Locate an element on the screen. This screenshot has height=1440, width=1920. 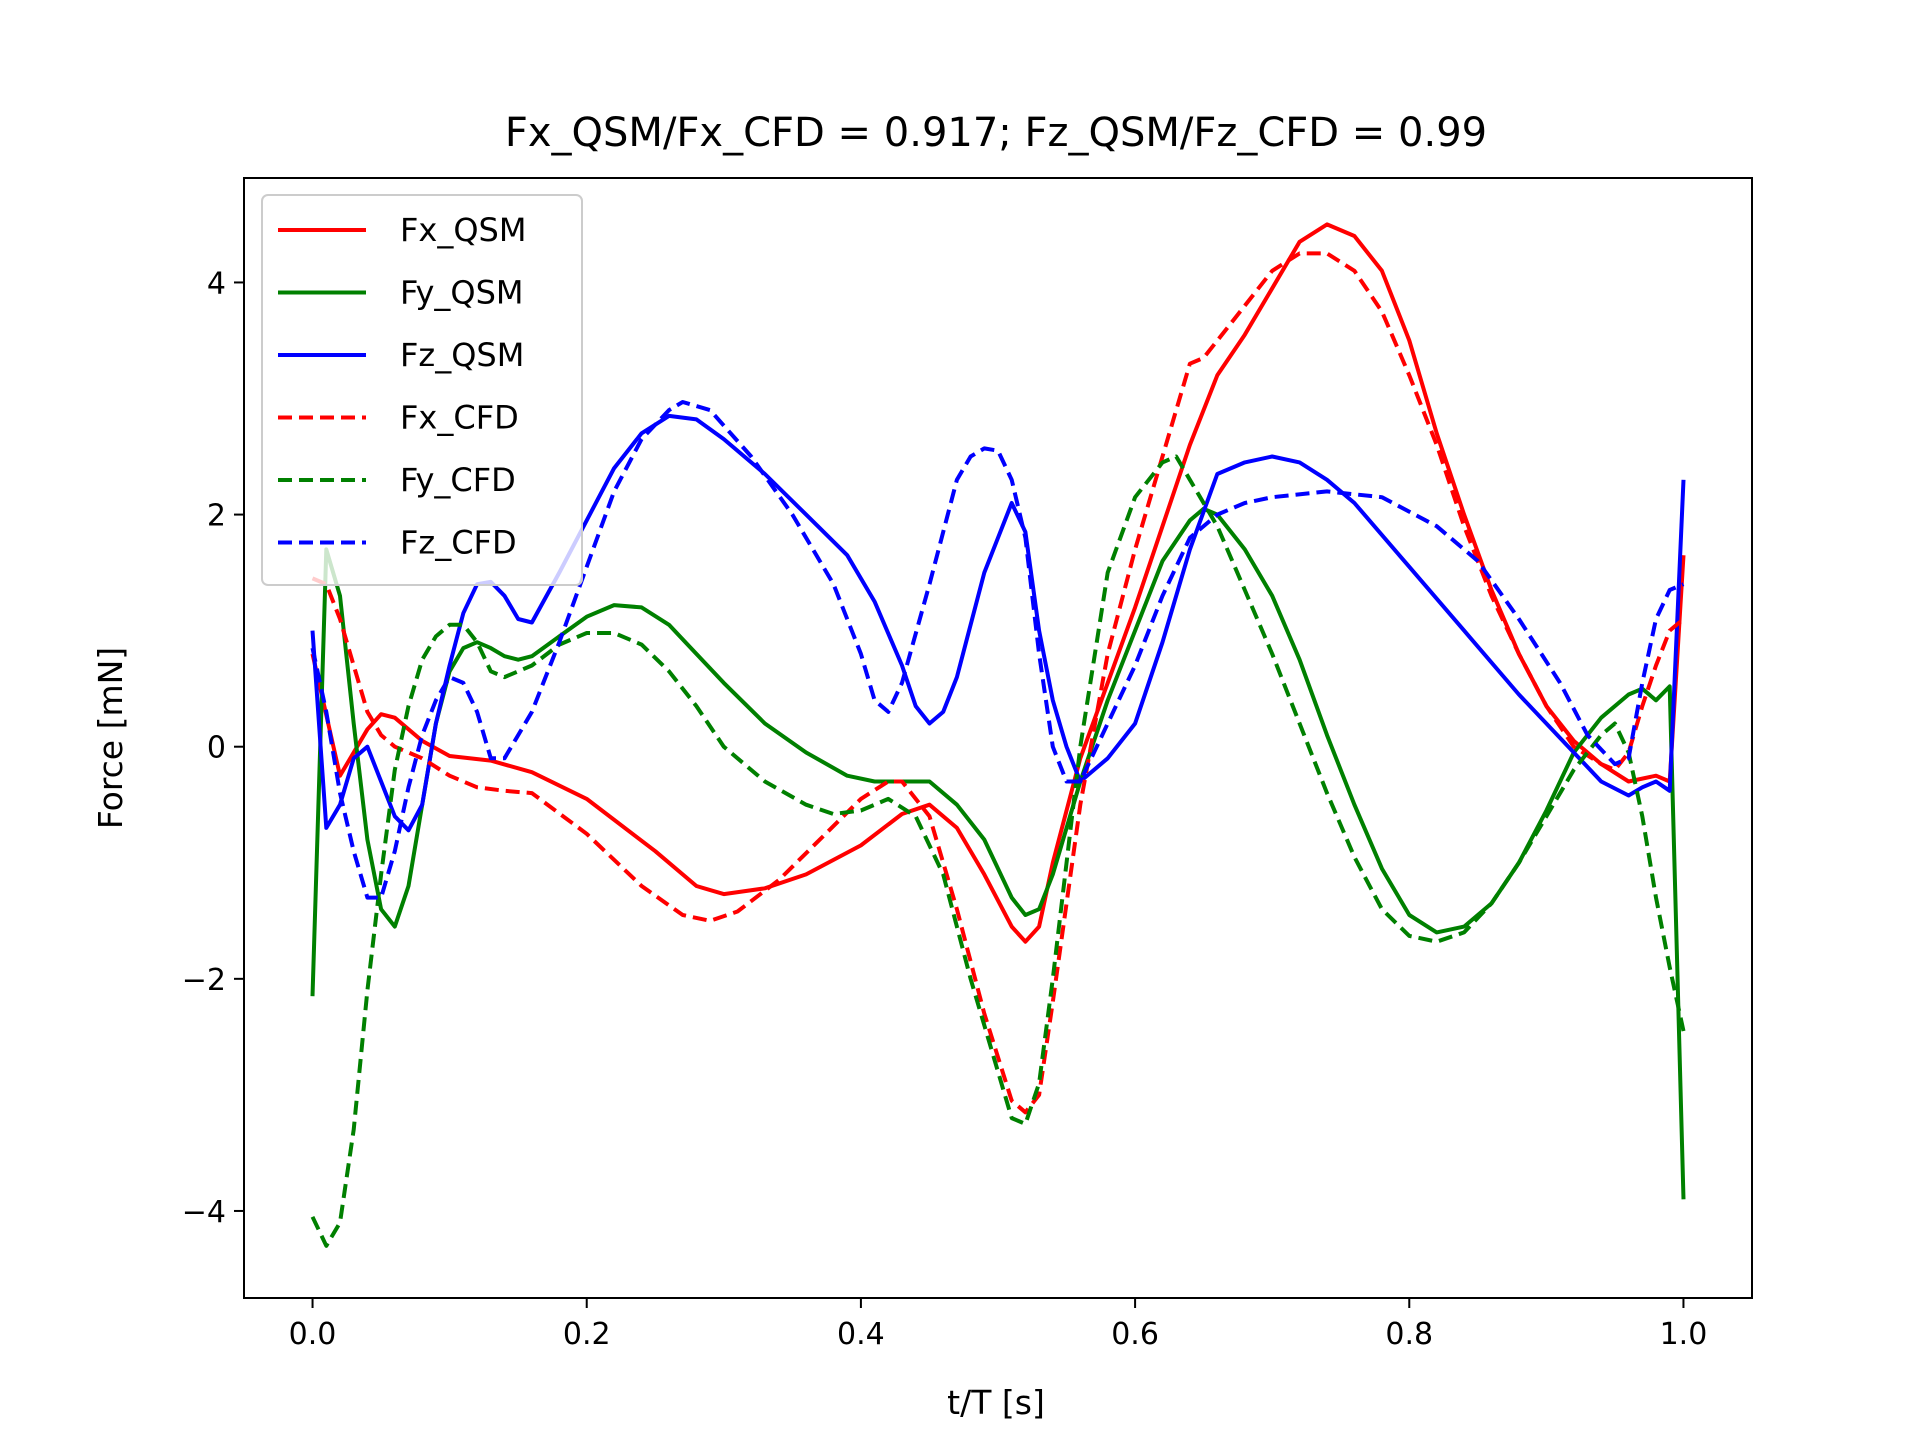
legend: Fx_QSM Fy_QSM Fz_QSM Fx_CFD Fy_CFD Fz_CFD is located at coordinates (422, 390).